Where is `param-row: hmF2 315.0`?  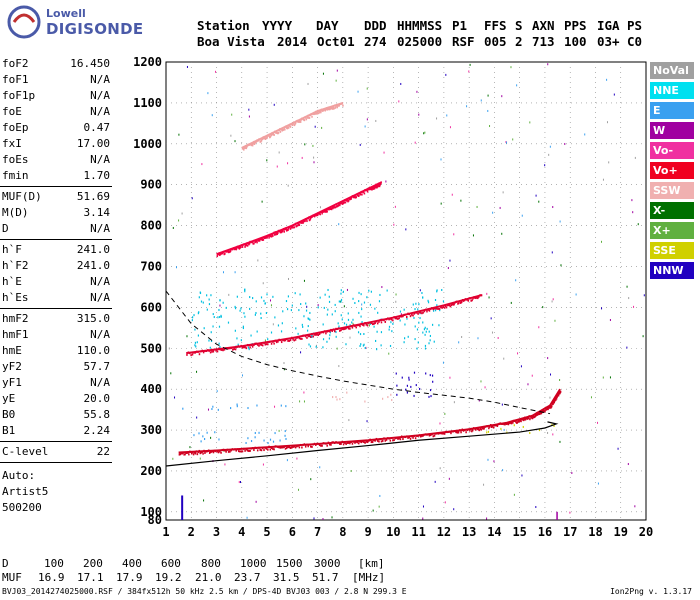
param-row: hmF2 315.0 is located at coordinates (56, 319).